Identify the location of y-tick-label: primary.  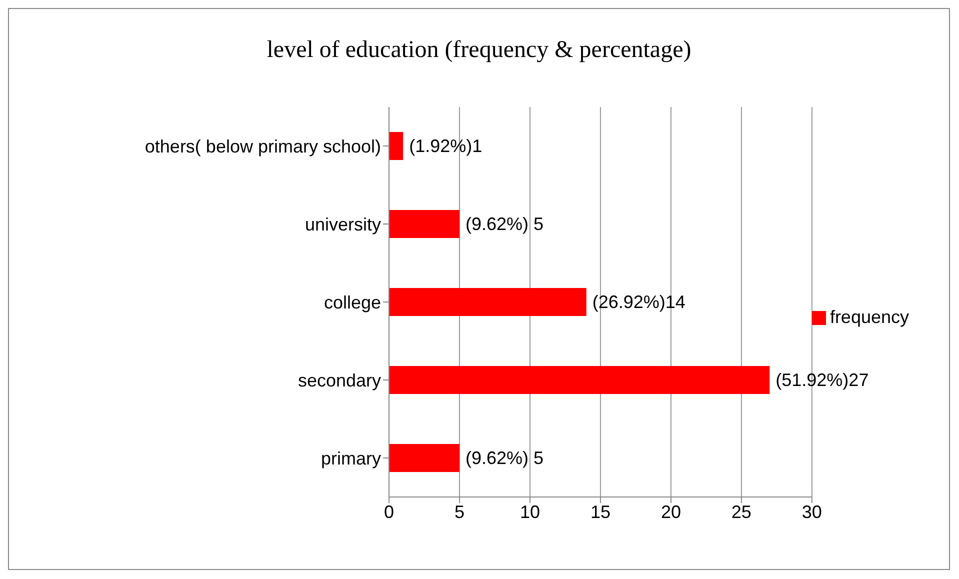
(350, 458).